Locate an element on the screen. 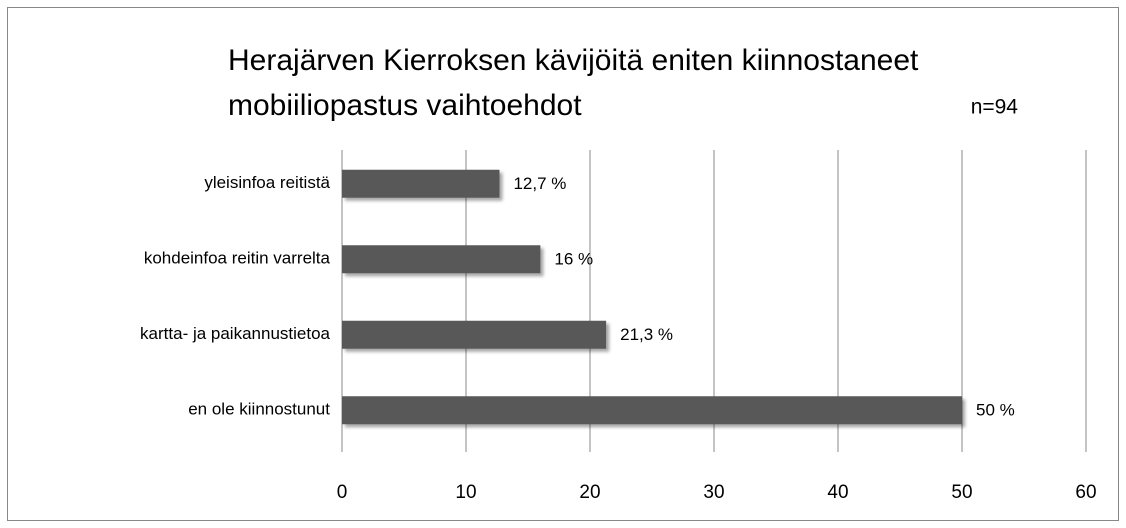 Image resolution: width=1126 pixels, height=528 pixels. data-label: 12,7 % is located at coordinates (539, 183).